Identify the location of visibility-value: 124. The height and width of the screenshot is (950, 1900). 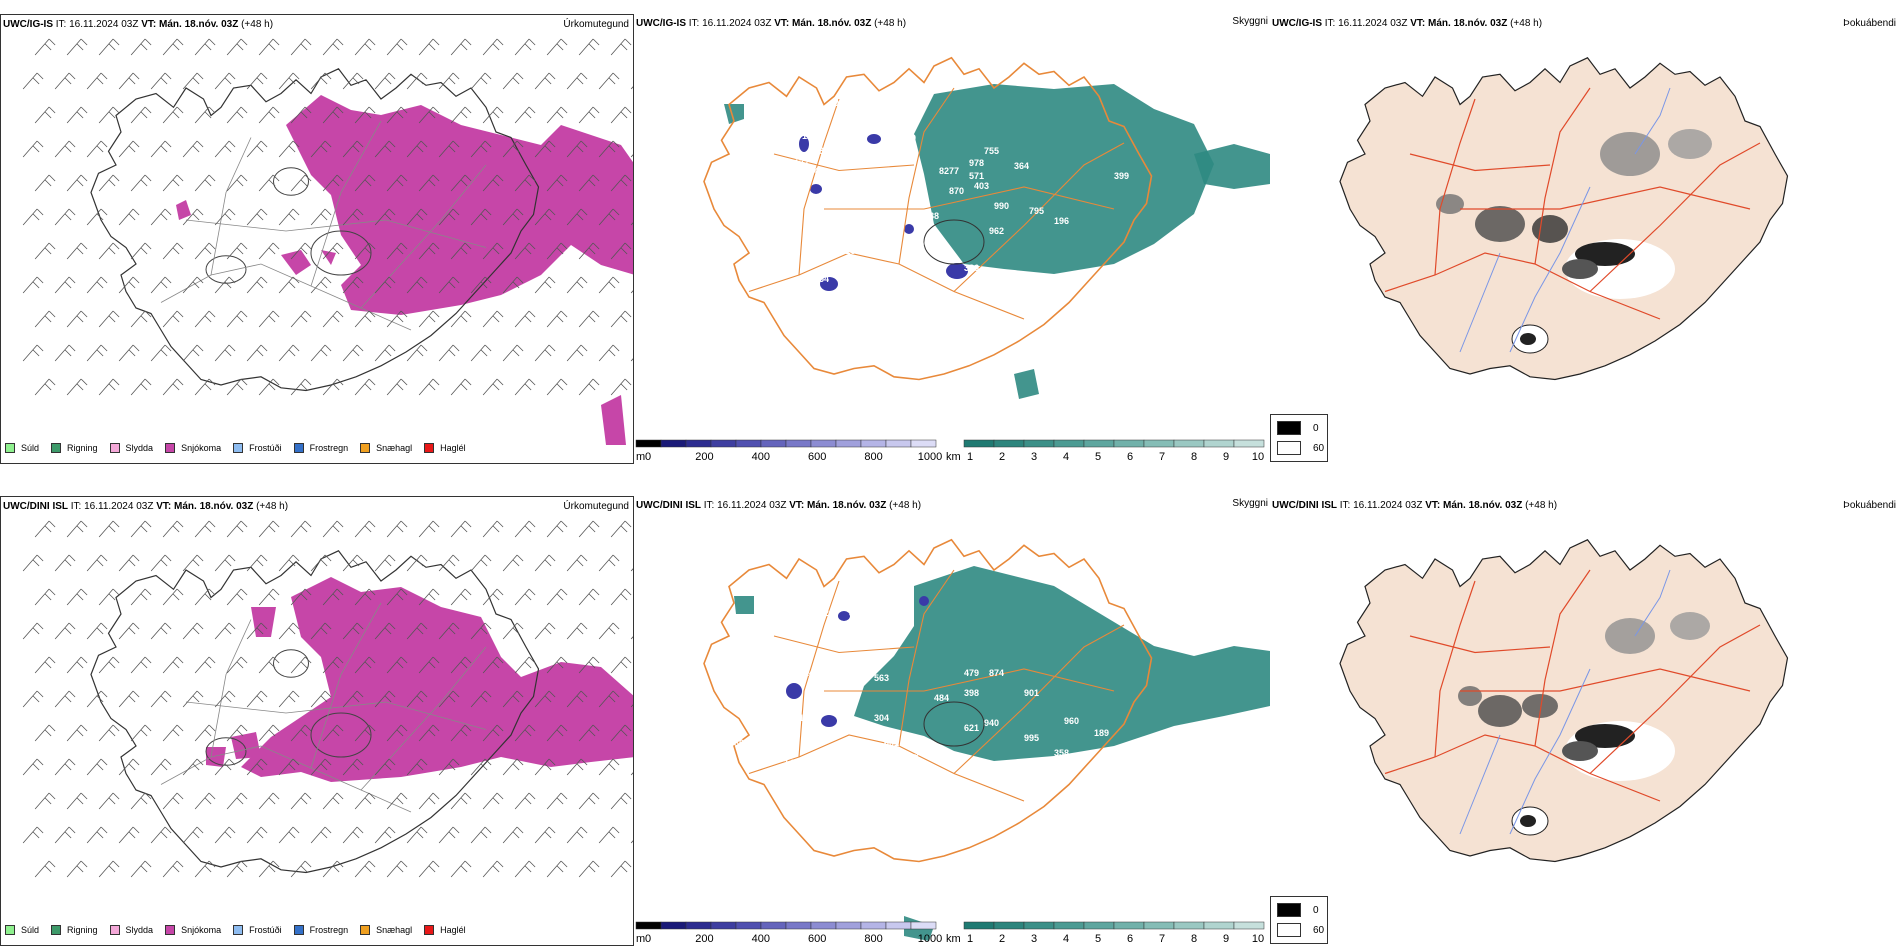
(941, 249).